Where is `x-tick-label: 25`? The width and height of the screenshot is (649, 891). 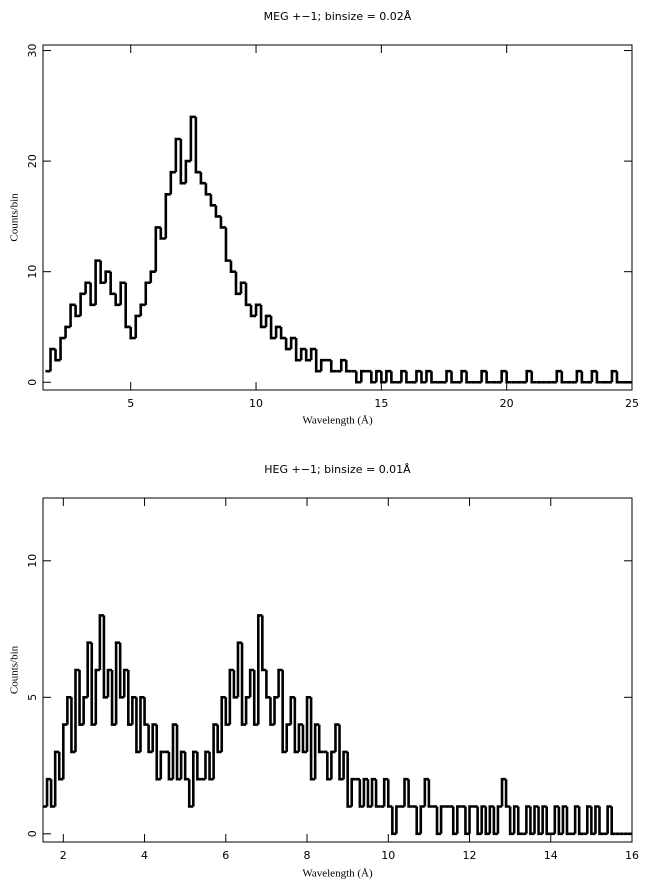 x-tick-label: 25 is located at coordinates (632, 403).